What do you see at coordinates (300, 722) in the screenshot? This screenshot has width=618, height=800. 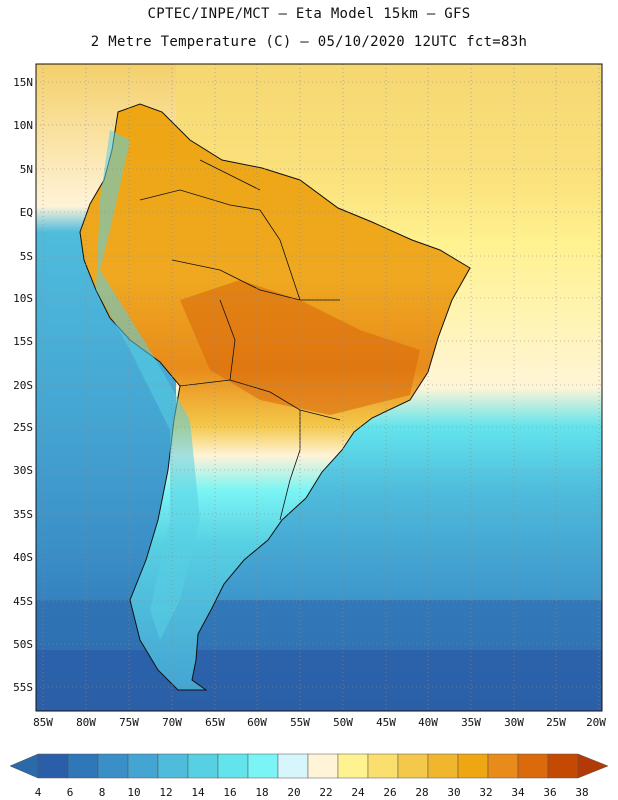 I see `lon-label: 55W` at bounding box center [300, 722].